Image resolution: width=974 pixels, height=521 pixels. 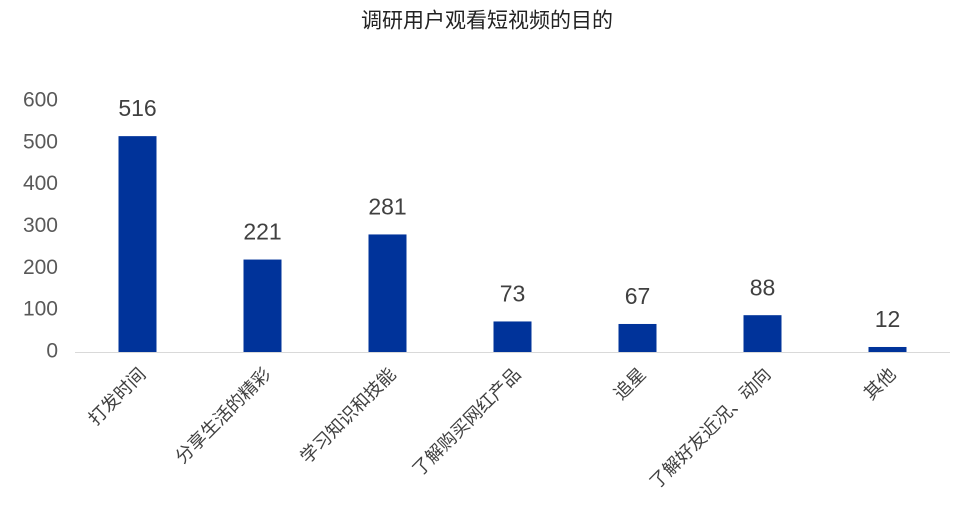 I want to click on data-label: 67, so click(x=638, y=296).